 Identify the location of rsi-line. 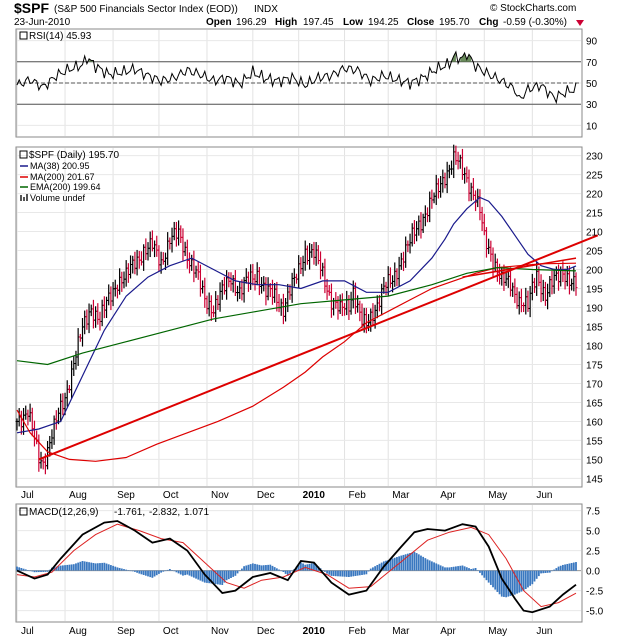
(296, 77).